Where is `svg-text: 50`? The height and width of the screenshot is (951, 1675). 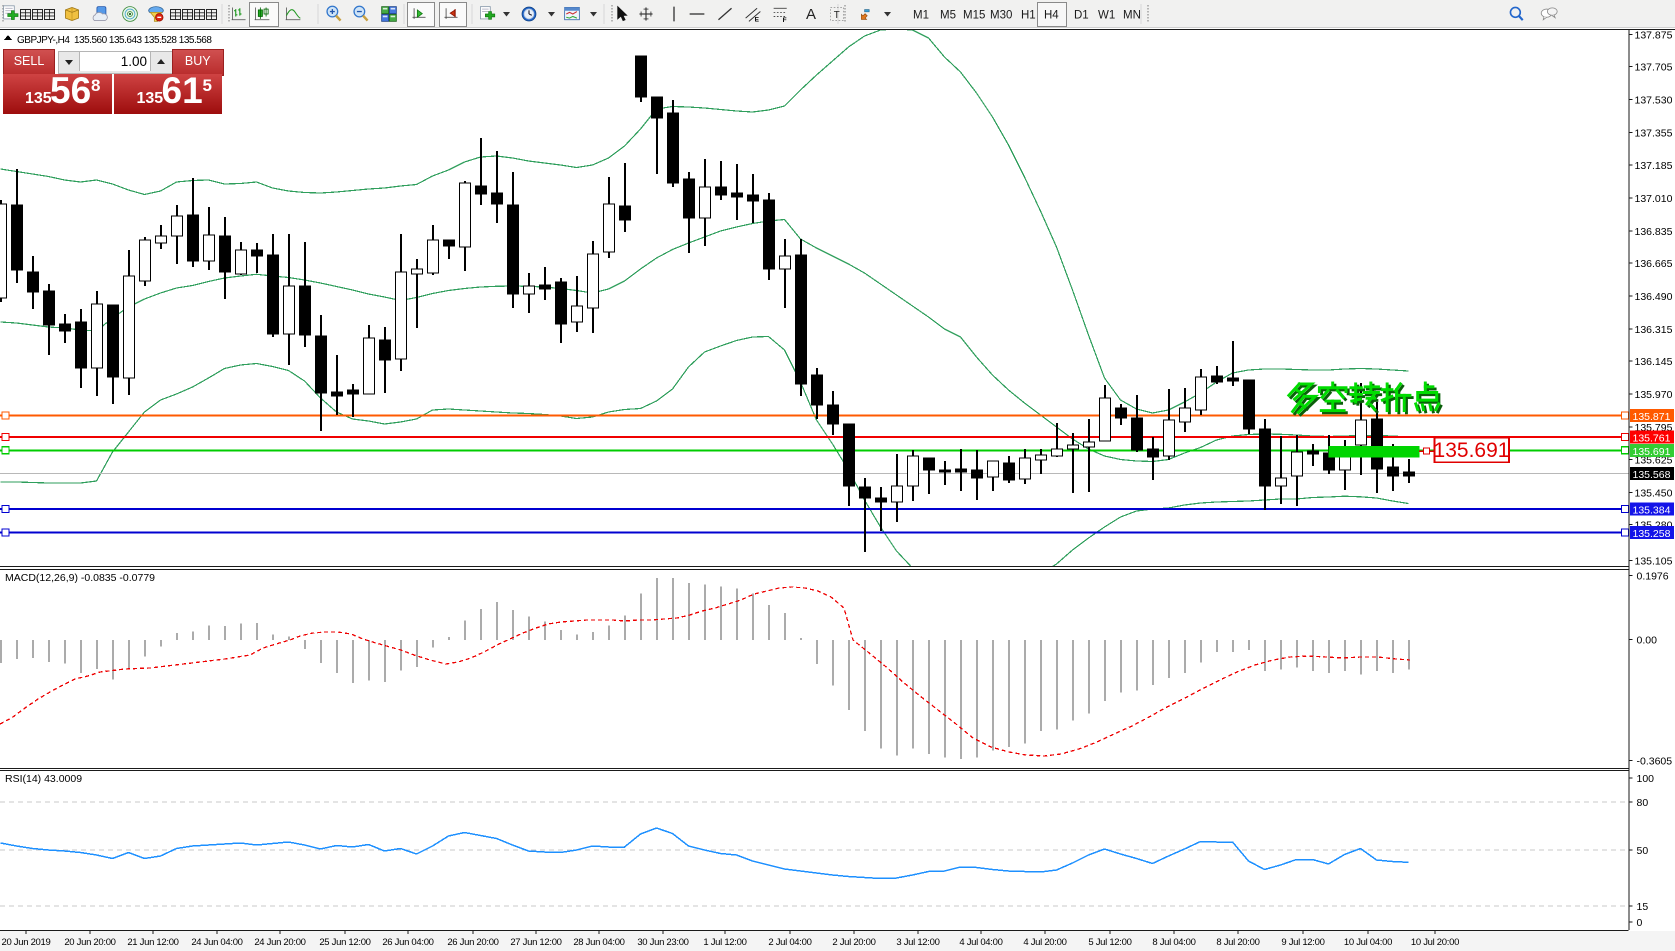
svg-text: 50 is located at coordinates (1643, 851).